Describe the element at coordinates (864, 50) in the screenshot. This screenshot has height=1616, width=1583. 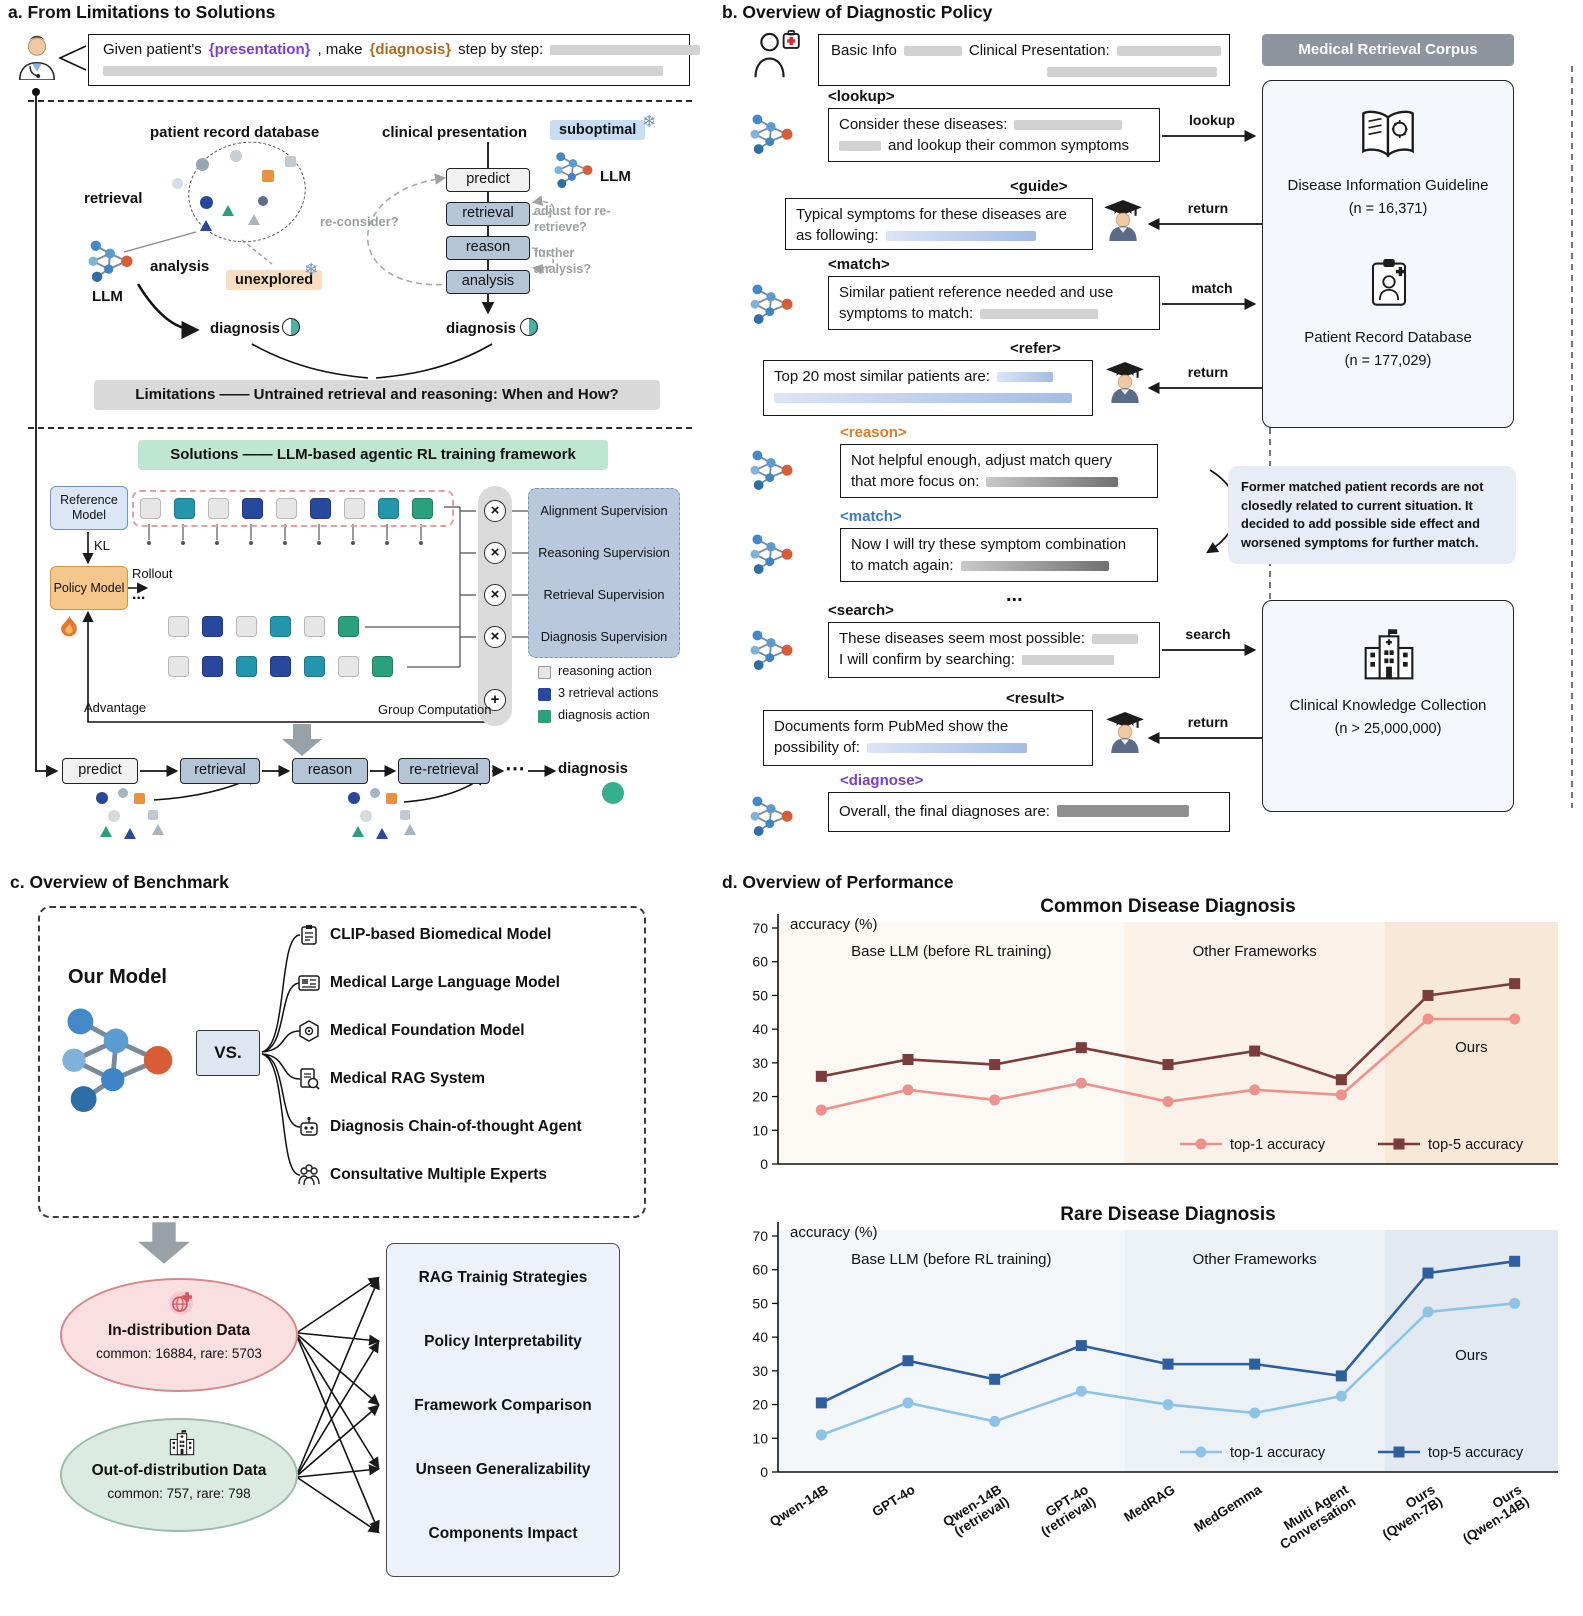
I see `basic-info-label: Basic Info` at that location.